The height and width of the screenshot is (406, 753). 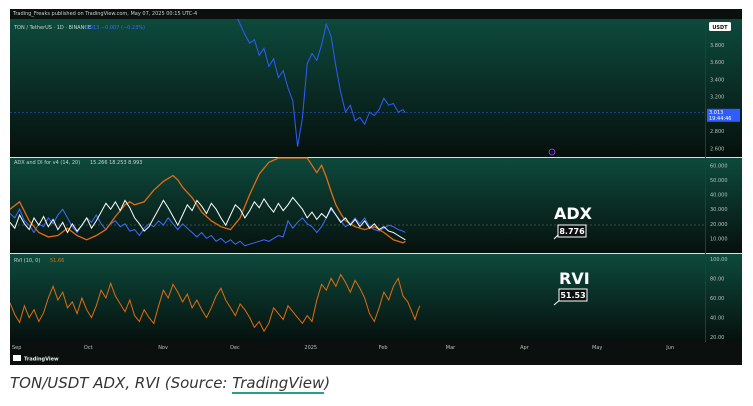 I want to click on di-minus-line, so click(x=208, y=200).